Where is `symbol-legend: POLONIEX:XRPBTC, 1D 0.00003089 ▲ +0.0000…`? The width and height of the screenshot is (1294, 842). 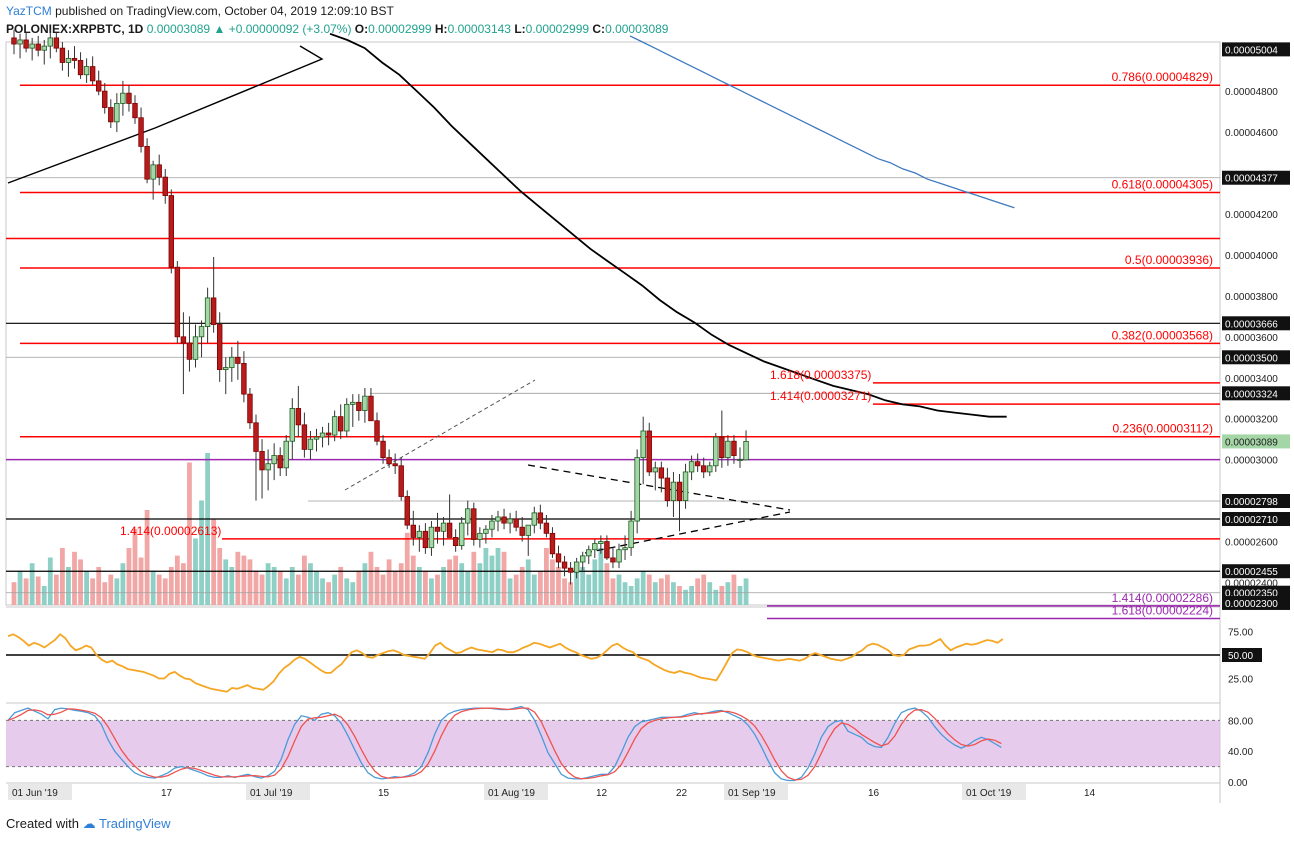 symbol-legend: POLONIEX:XRPBTC, 1D 0.00003089 ▲ +0.0000… is located at coordinates (337, 29).